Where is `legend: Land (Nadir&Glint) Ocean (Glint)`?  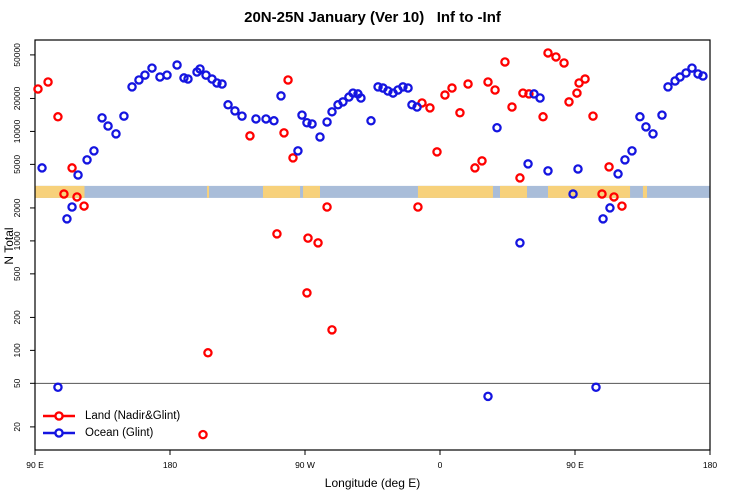 legend: Land (Nadir&Glint) Ocean (Glint) is located at coordinates (111, 424).